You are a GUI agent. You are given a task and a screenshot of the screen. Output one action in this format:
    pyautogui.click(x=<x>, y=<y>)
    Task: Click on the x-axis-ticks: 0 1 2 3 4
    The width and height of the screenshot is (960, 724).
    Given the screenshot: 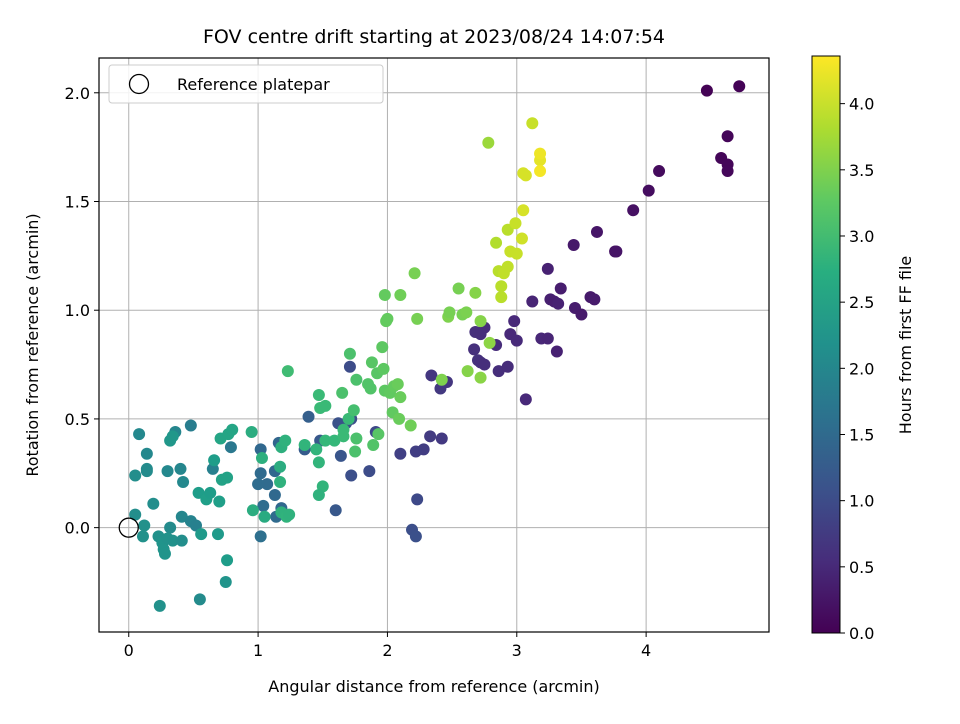 What is the action you would take?
    pyautogui.click(x=387, y=646)
    